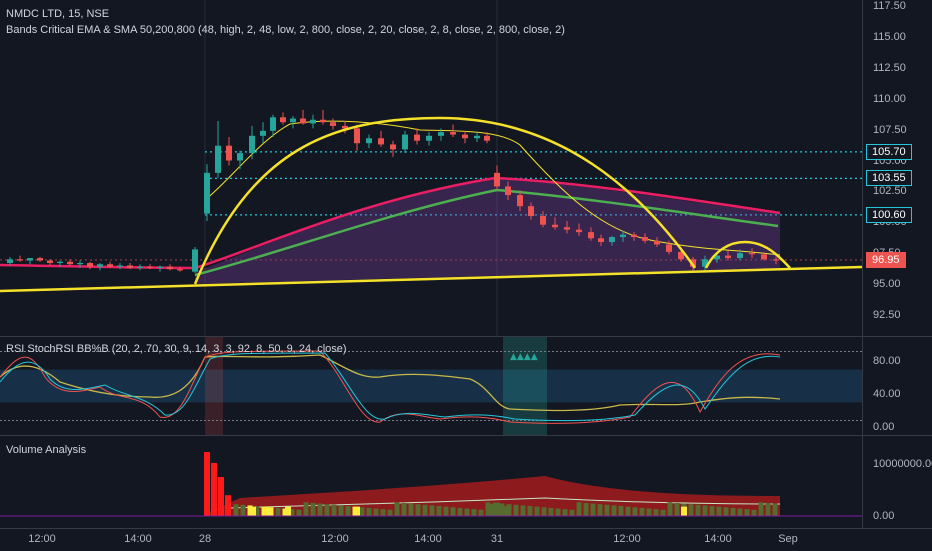 The width and height of the screenshot is (932, 551). I want to click on time-axis: 12:00 14:00 28 12:00 14:00 31 12:00 14:00 Sep, so click(466, 539).